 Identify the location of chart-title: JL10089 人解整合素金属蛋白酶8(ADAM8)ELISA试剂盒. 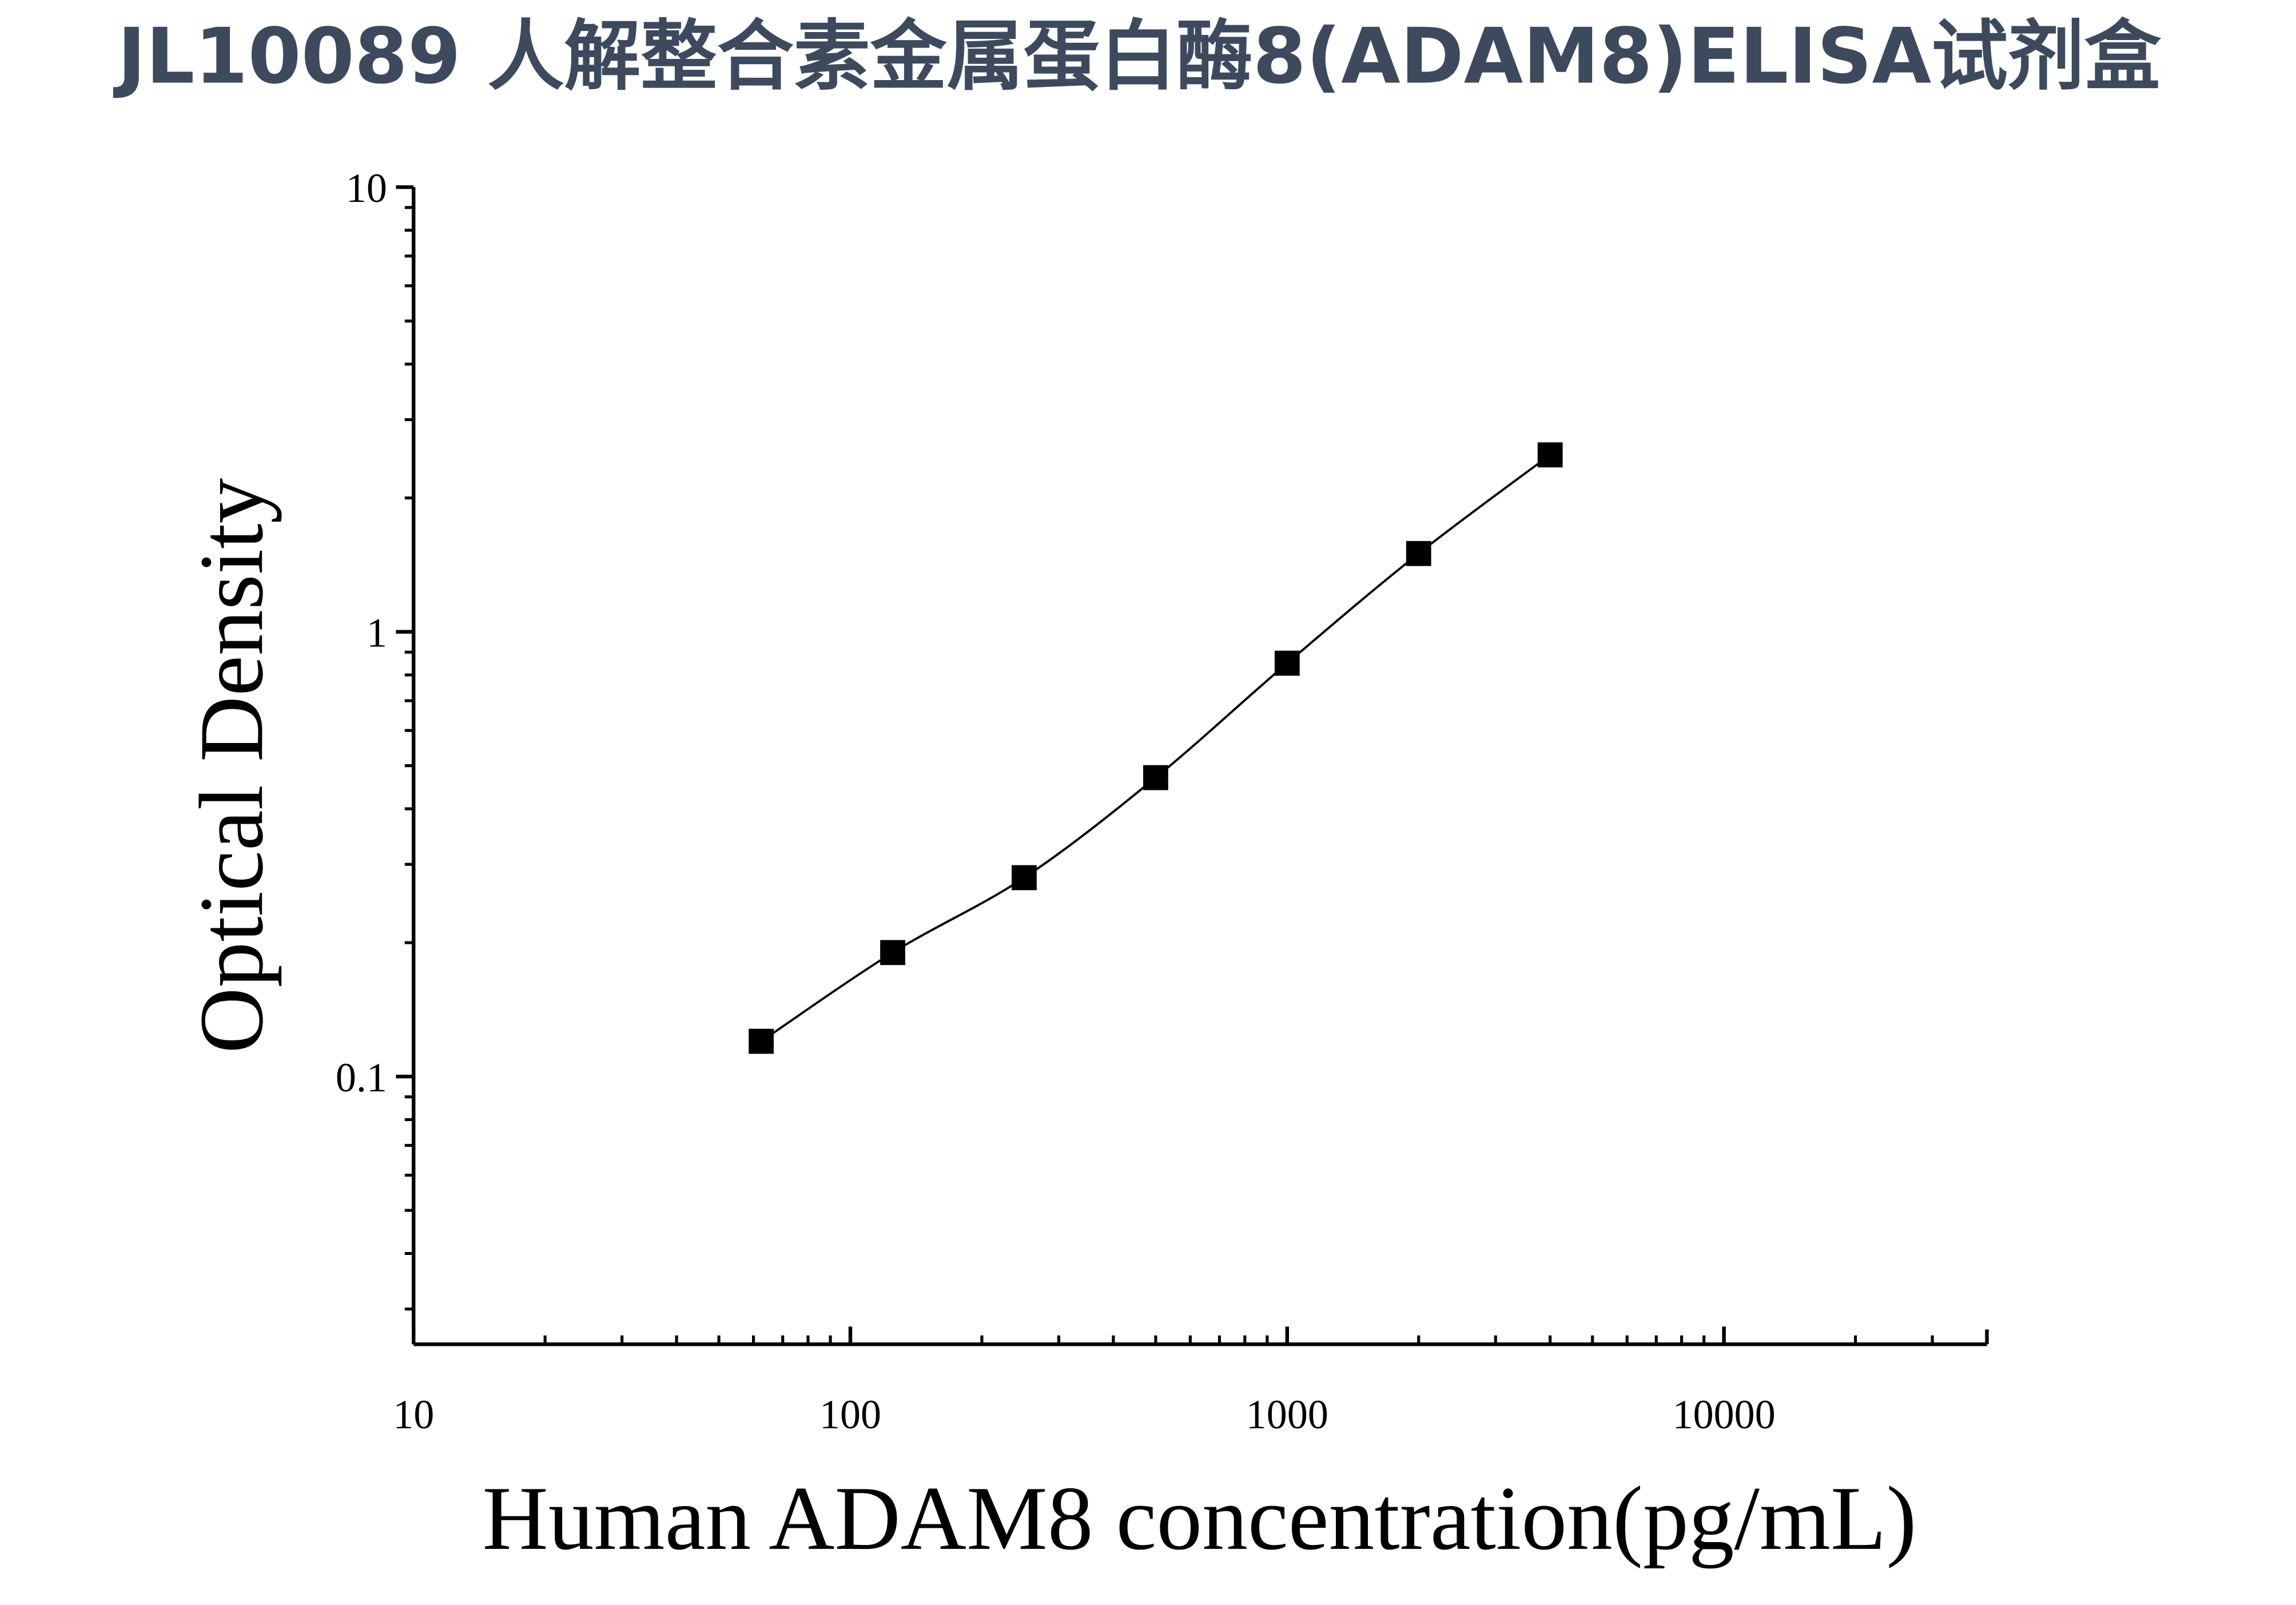
(1137, 56).